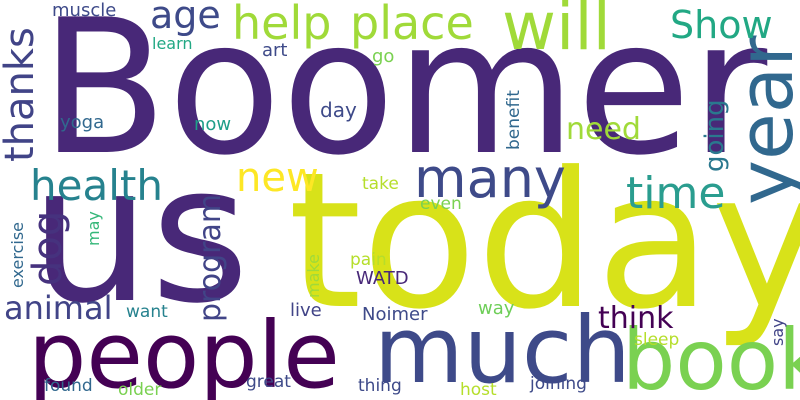 The image size is (800, 400). Describe the element at coordinates (760, 120) in the screenshot. I see `word-year: year` at that location.